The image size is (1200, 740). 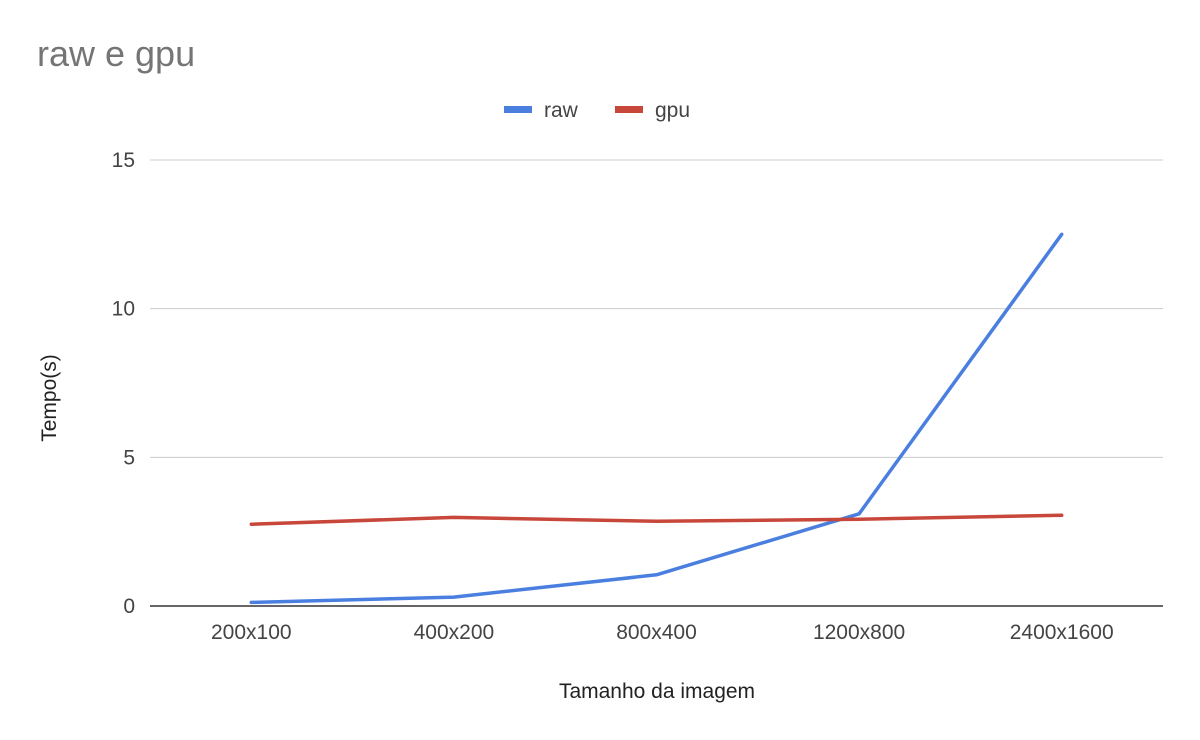 I want to click on y-axis-ticks: 0 5 10 15, so click(x=123, y=383).